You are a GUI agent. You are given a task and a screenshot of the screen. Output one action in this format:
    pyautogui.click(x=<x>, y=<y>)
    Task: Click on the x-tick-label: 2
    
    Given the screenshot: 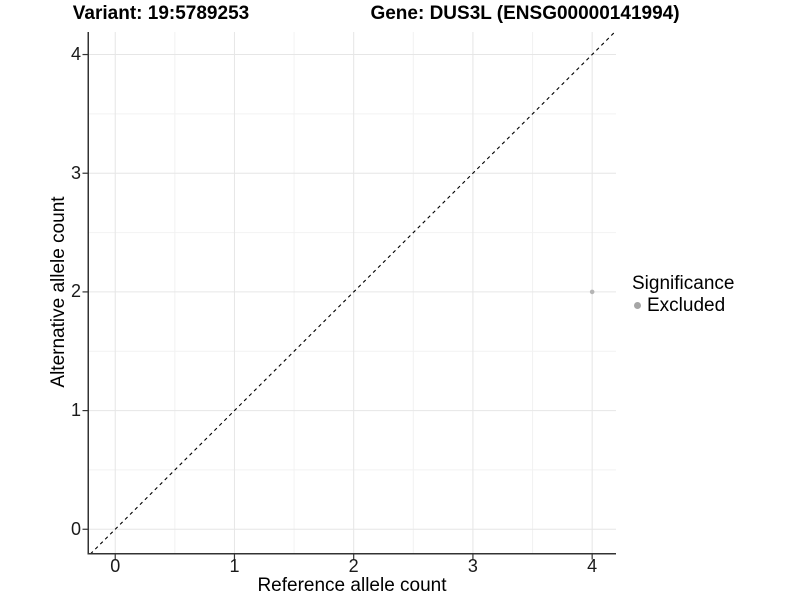 What is the action you would take?
    pyautogui.click(x=353, y=566)
    